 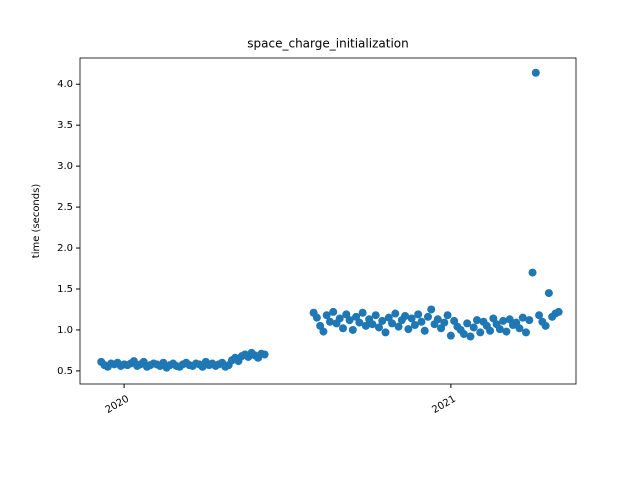 I want to click on y-tick-label: 1.0, so click(x=65, y=330).